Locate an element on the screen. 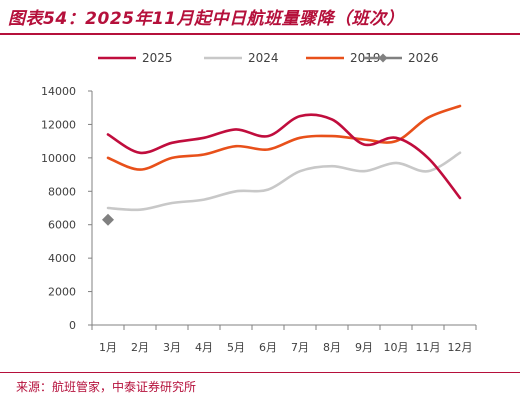  x-tick-label: 10月 is located at coordinates (396, 347).